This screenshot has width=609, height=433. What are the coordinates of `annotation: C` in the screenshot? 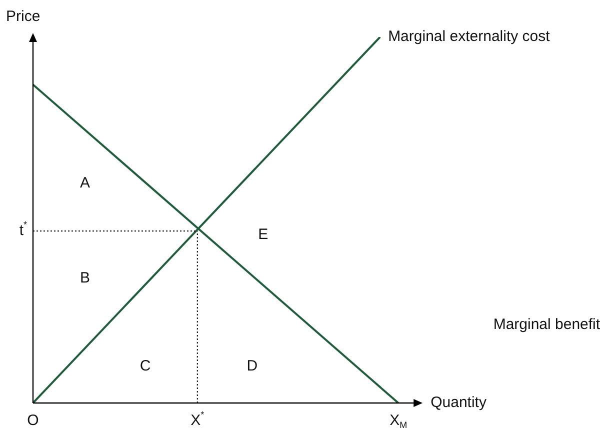 It's located at (145, 366).